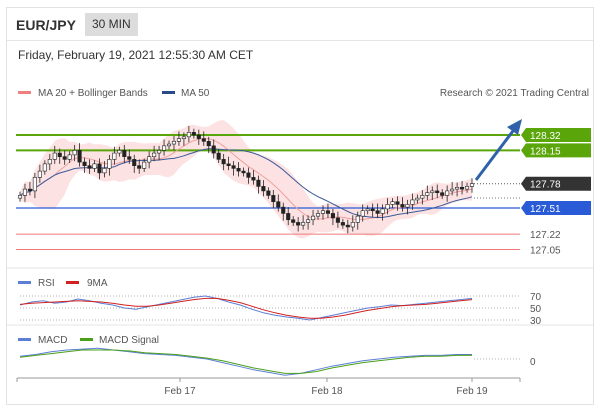 The image size is (599, 410). I want to click on macd-signal-legend-label: MACD Signal, so click(129, 340).